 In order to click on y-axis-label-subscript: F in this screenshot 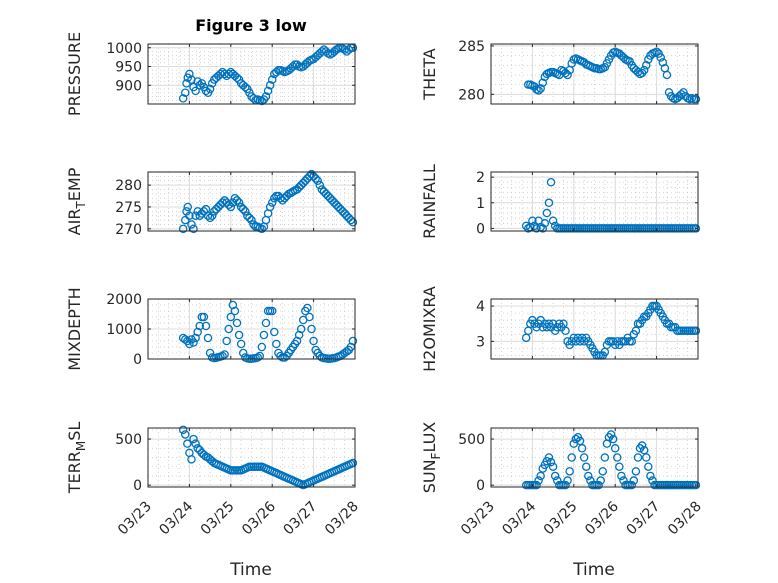, I will do `click(436, 455)`.